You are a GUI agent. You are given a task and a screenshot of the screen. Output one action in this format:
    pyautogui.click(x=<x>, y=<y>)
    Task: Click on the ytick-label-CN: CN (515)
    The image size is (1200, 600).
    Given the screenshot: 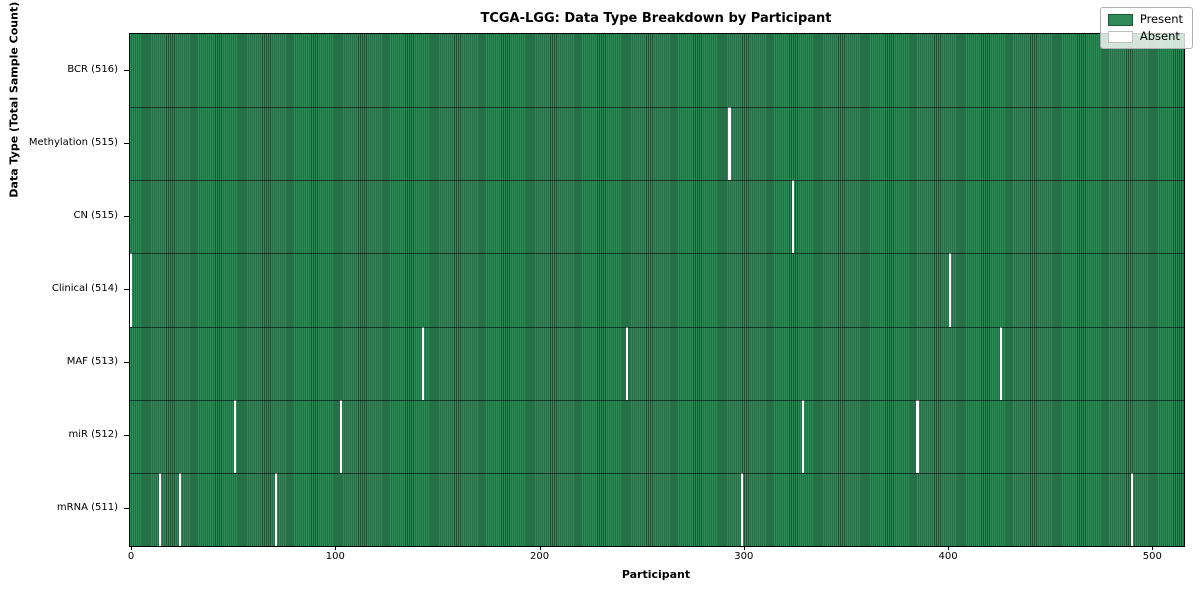 What is the action you would take?
    pyautogui.click(x=95, y=215)
    